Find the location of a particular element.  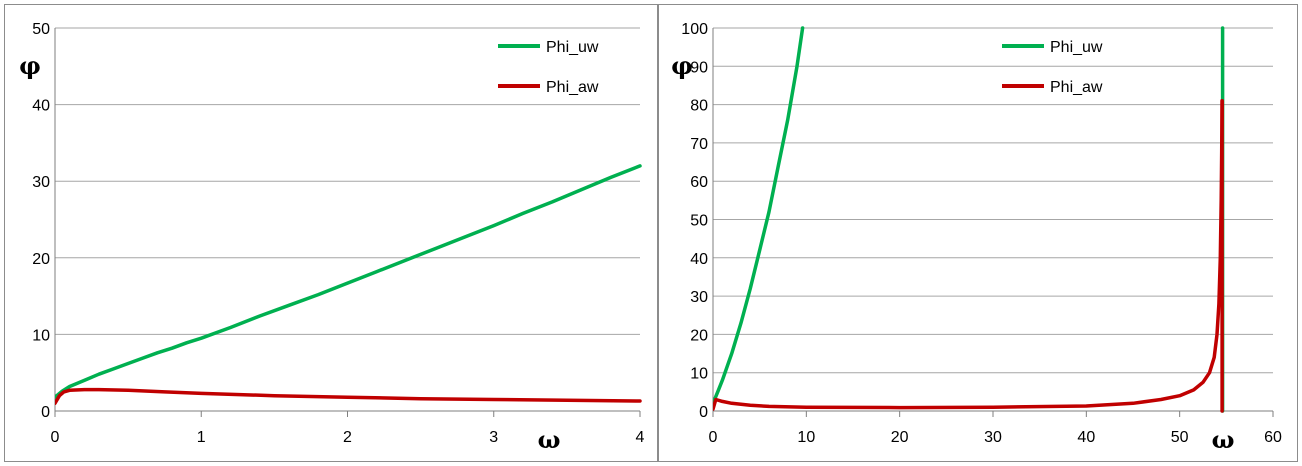

left-y-tick-label: 30 is located at coordinates (41, 182).